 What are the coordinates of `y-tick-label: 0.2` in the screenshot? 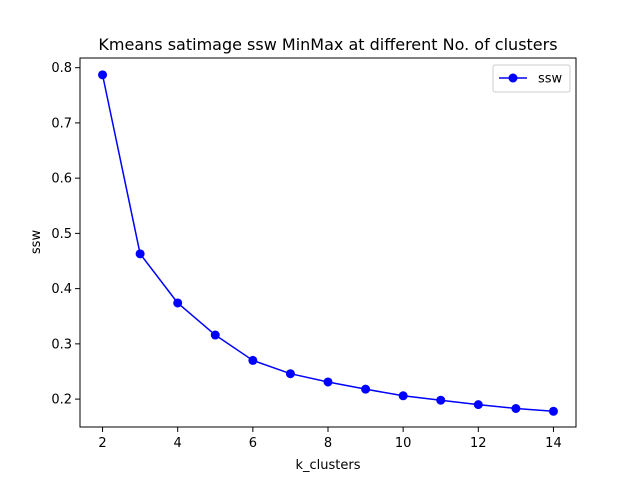 It's located at (61, 400).